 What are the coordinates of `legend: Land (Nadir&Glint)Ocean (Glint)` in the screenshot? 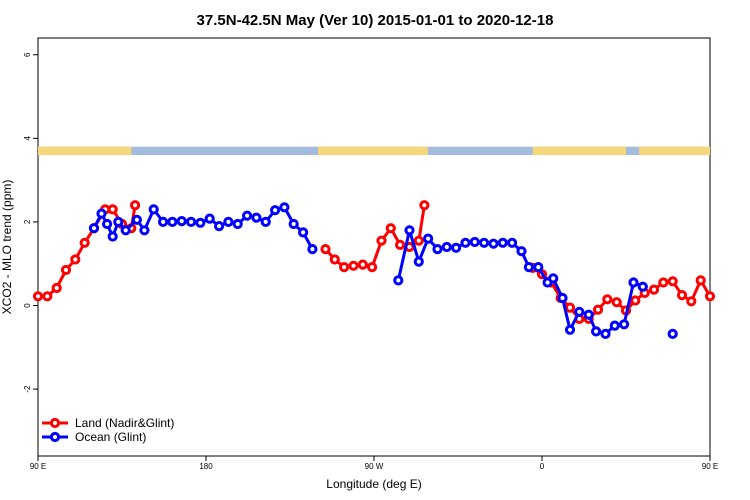 It's located at (108, 430).